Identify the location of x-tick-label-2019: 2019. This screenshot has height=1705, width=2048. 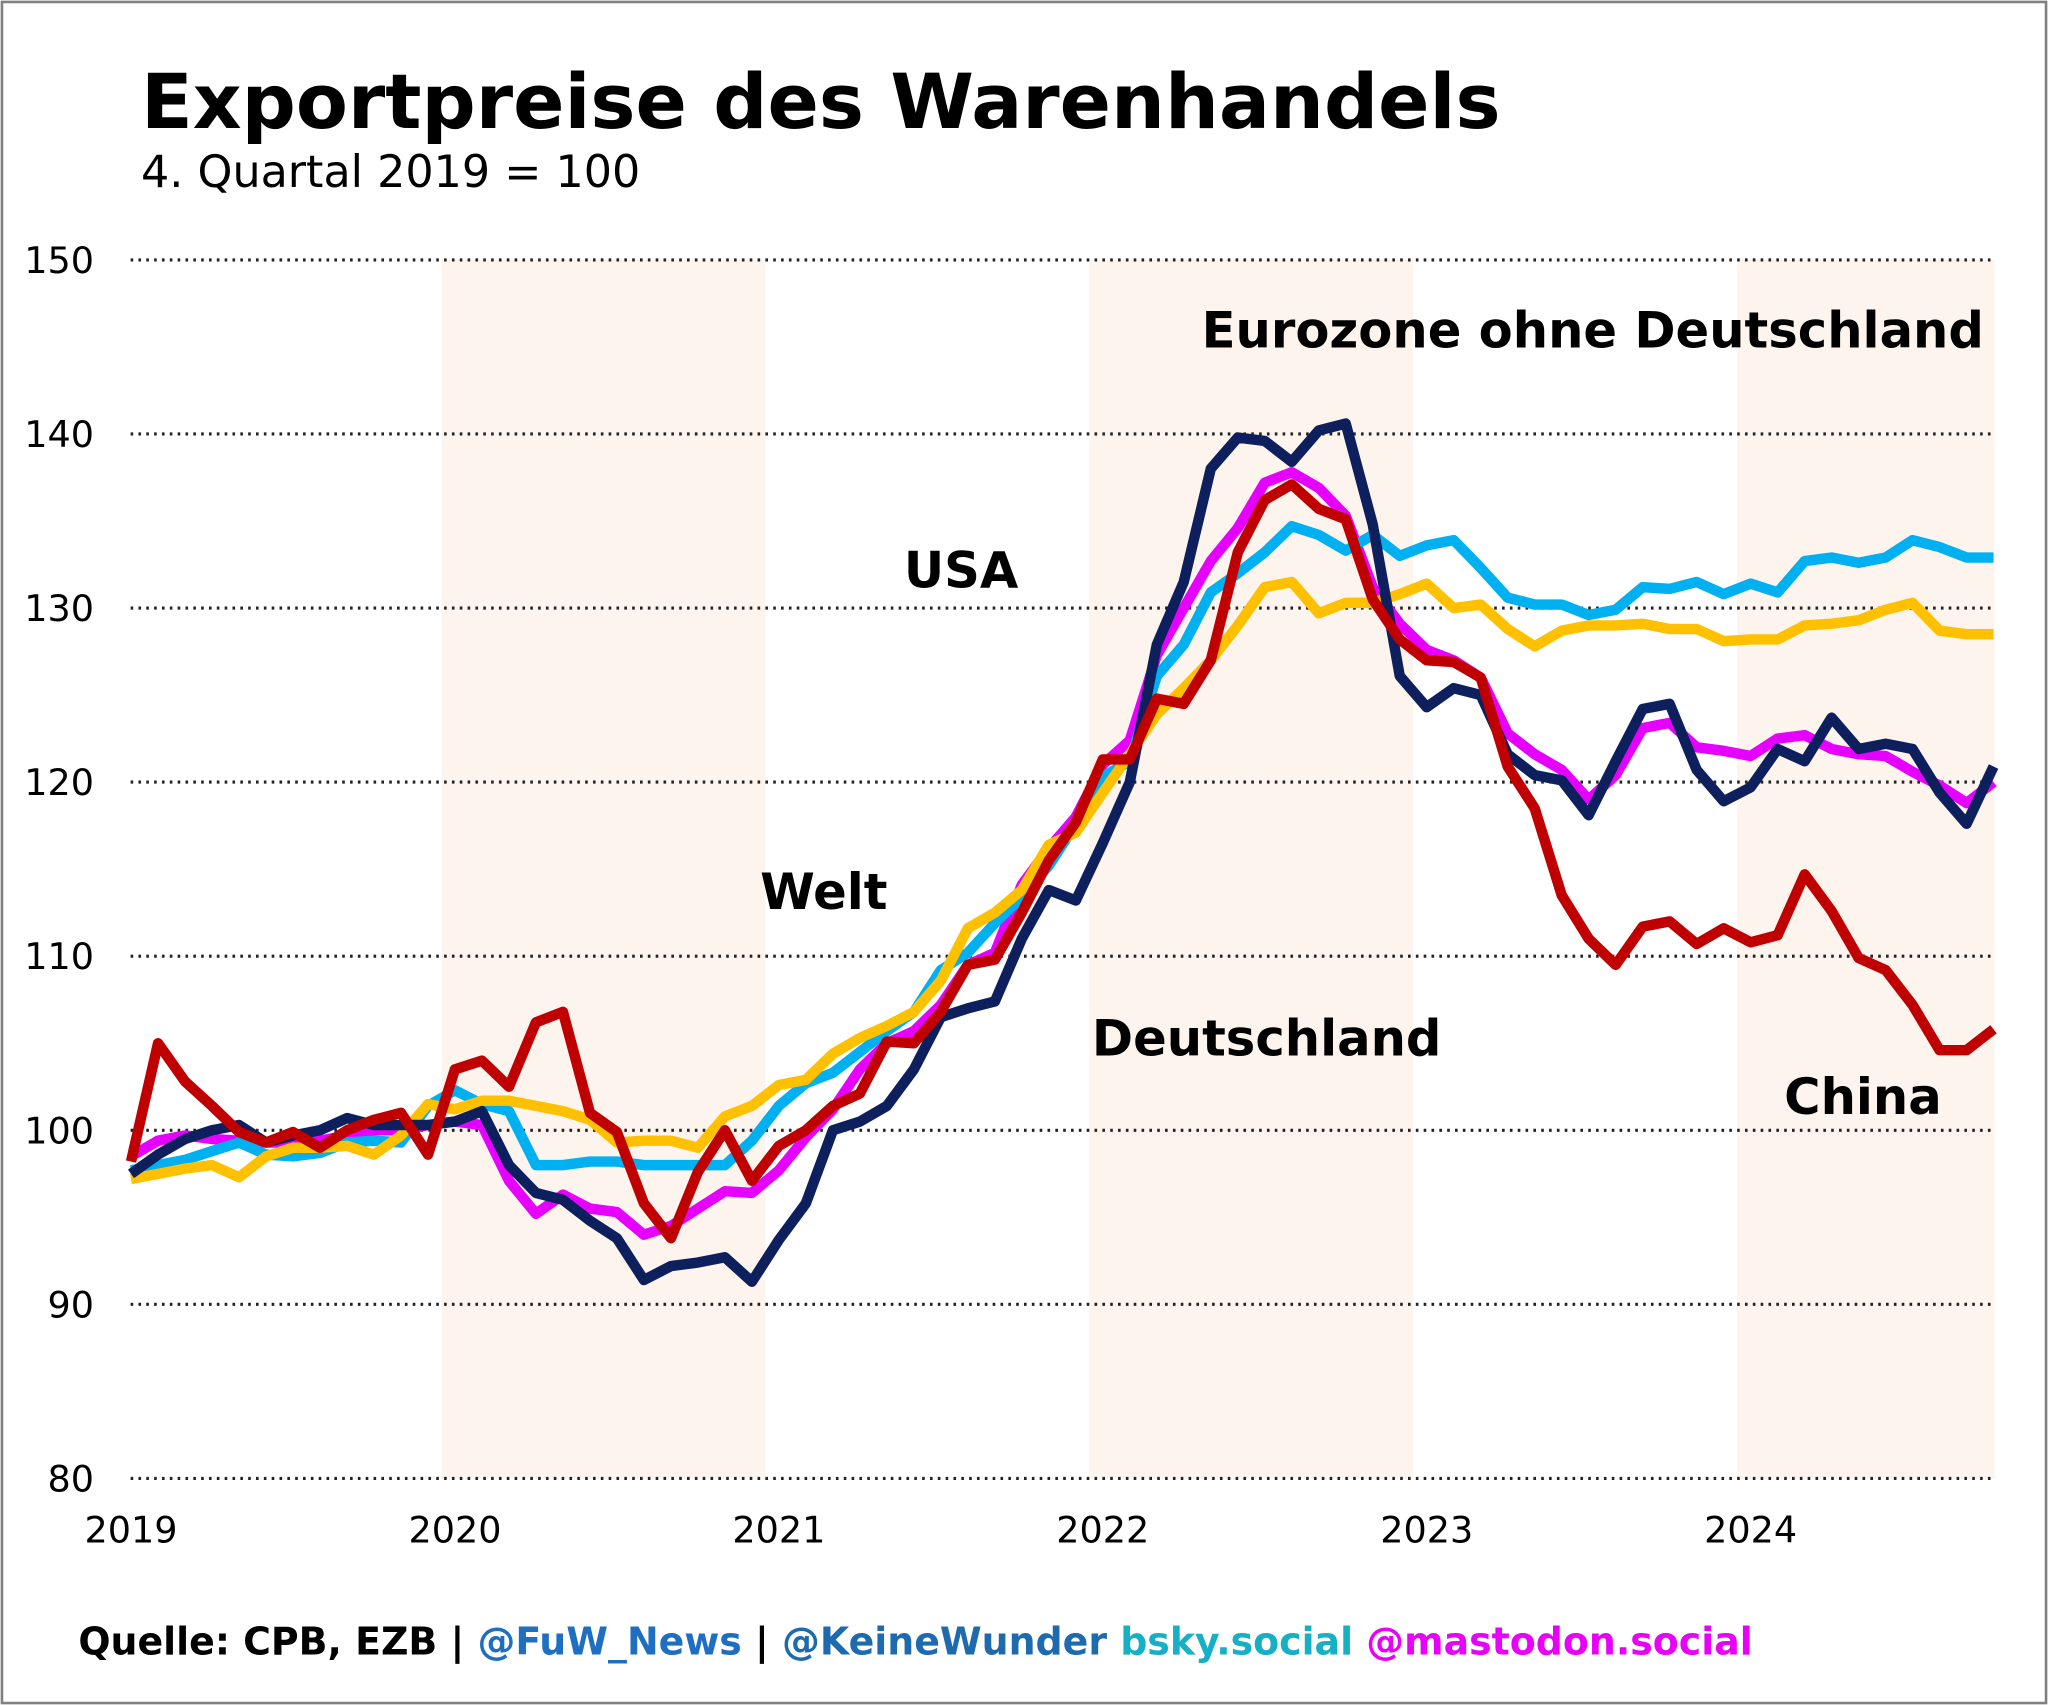
(131, 1529).